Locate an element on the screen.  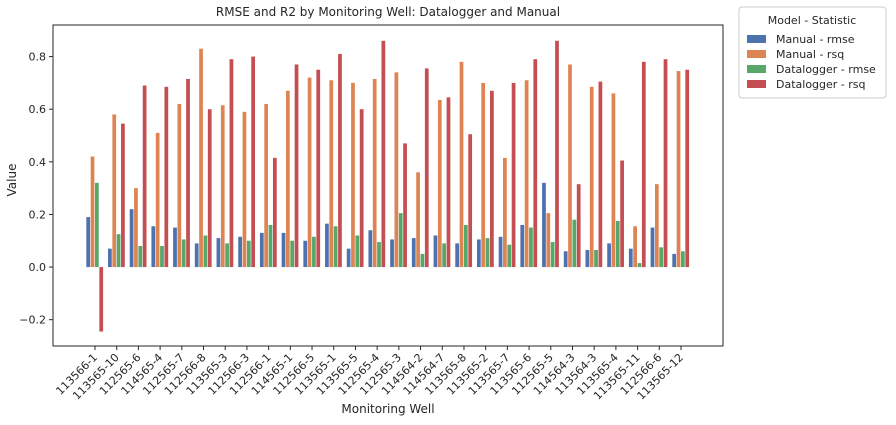
legend-entry: Manual - rsq is located at coordinates (810, 54).